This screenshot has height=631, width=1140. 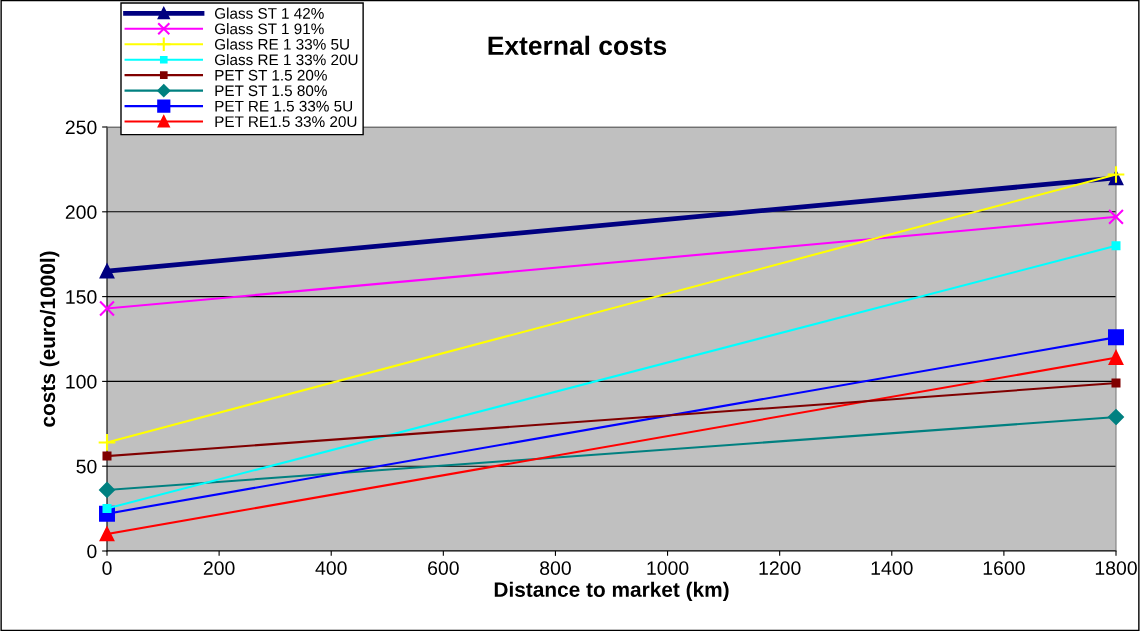 I want to click on legend-label: PET RE 1.5 33% 5U, so click(x=284, y=106).